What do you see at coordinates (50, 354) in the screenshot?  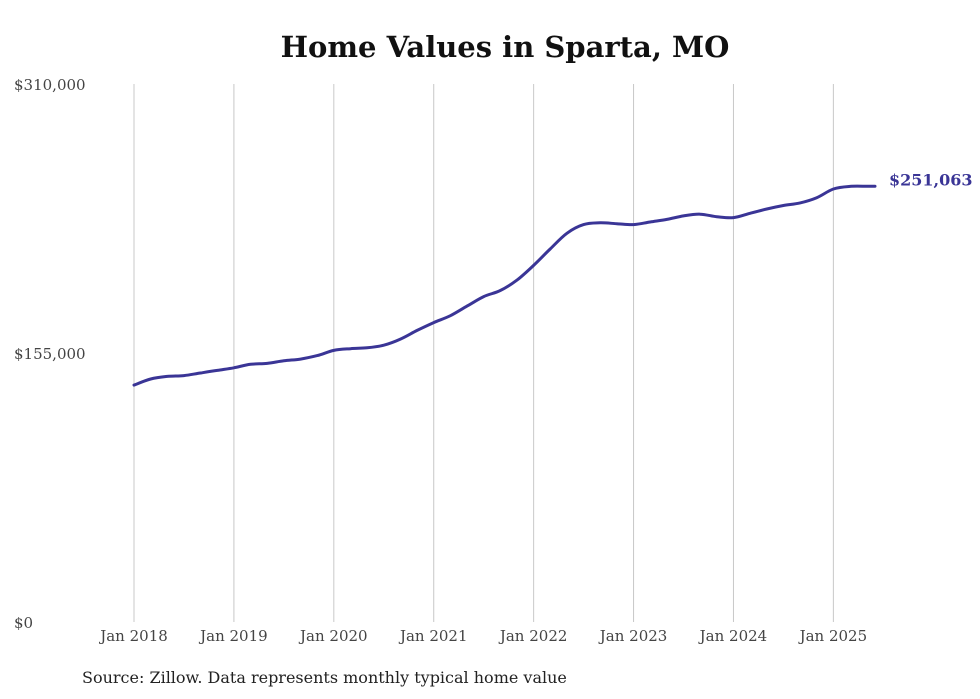 I see `y-tick-label: $155,000` at bounding box center [50, 354].